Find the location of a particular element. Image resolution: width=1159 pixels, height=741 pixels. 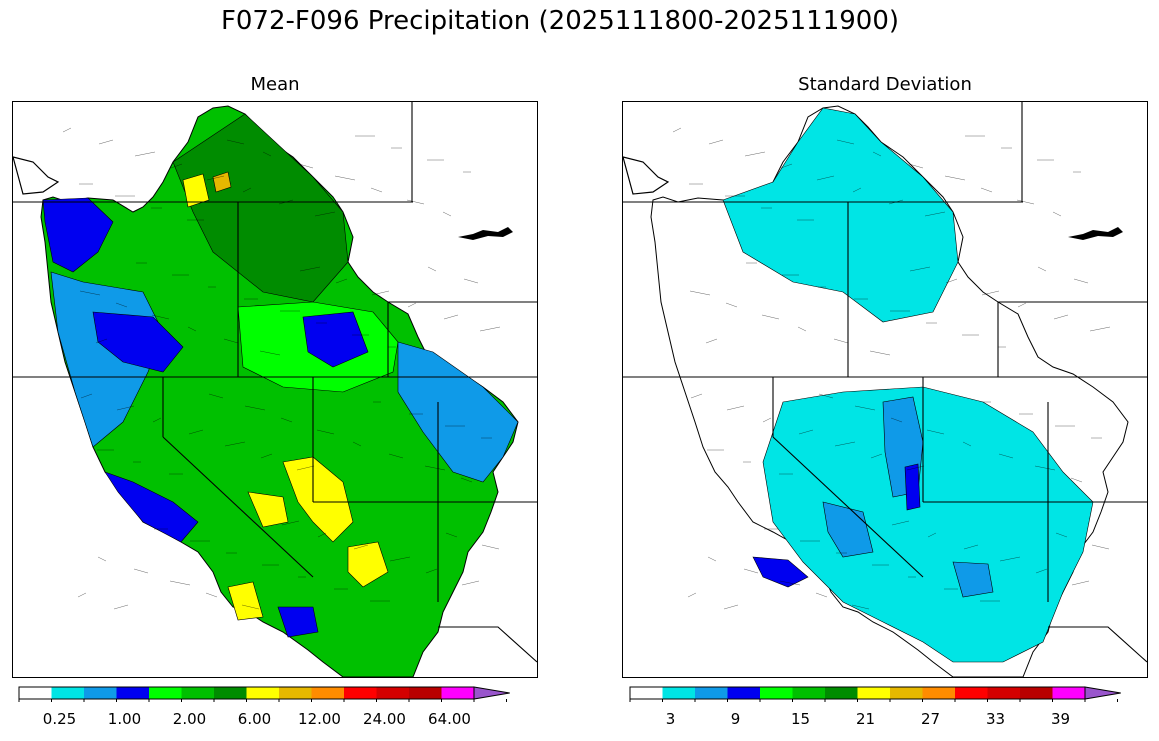

mean-colorbar-tick-label: 1.00 is located at coordinates (124, 719).